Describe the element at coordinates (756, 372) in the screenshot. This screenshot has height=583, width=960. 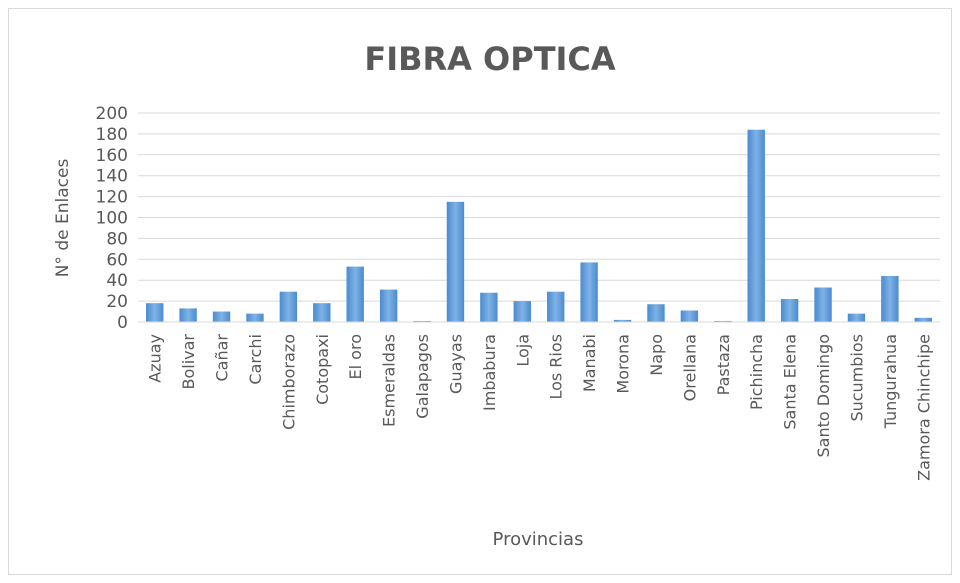
I see `x-tick-label: Pichincha` at that location.